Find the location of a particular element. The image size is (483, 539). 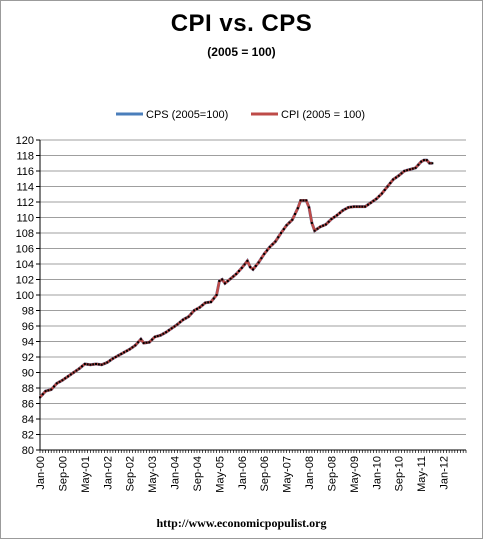

y-tick-label: 84 is located at coordinates (28, 420).